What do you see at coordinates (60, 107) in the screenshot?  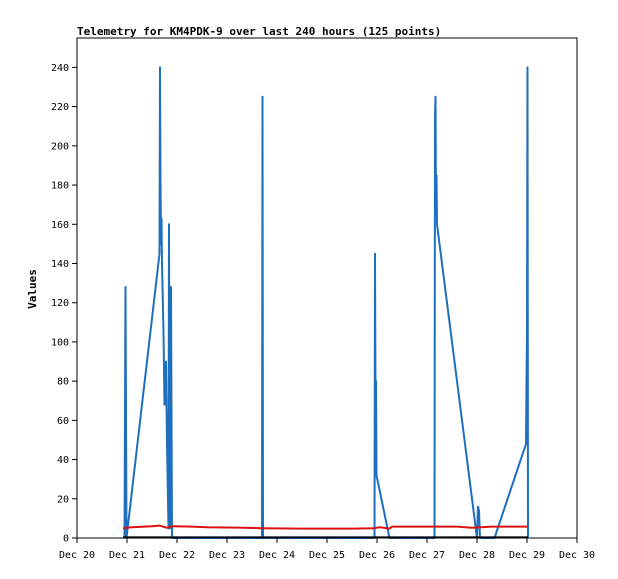 I see `y-tick-label: 220` at bounding box center [60, 107].